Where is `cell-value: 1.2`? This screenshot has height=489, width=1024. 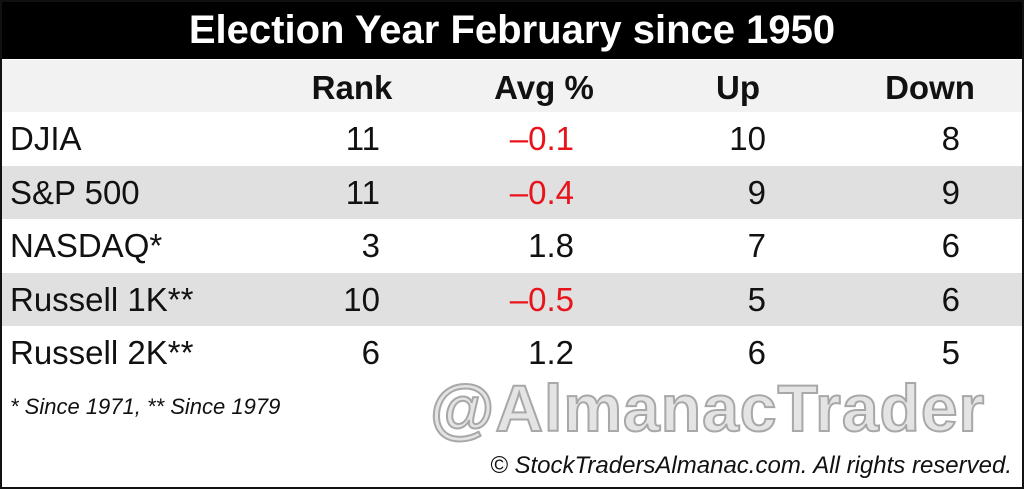
cell-value: 1.2 is located at coordinates (551, 352).